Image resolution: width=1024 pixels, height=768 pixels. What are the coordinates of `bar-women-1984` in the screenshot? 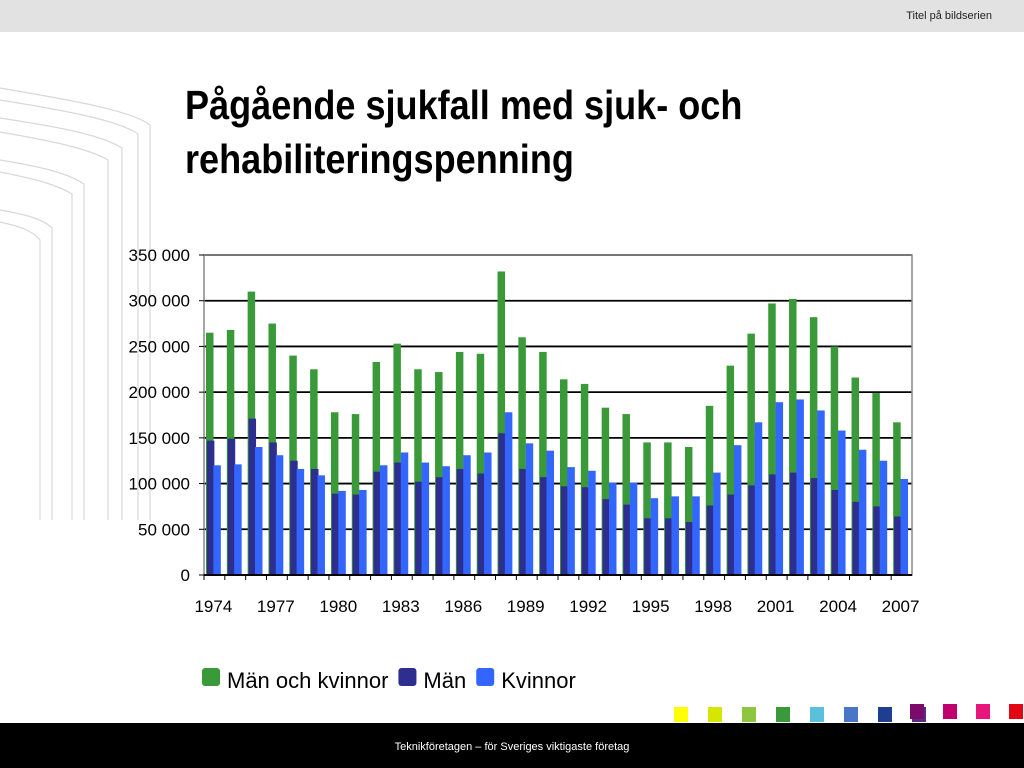 It's located at (425, 518).